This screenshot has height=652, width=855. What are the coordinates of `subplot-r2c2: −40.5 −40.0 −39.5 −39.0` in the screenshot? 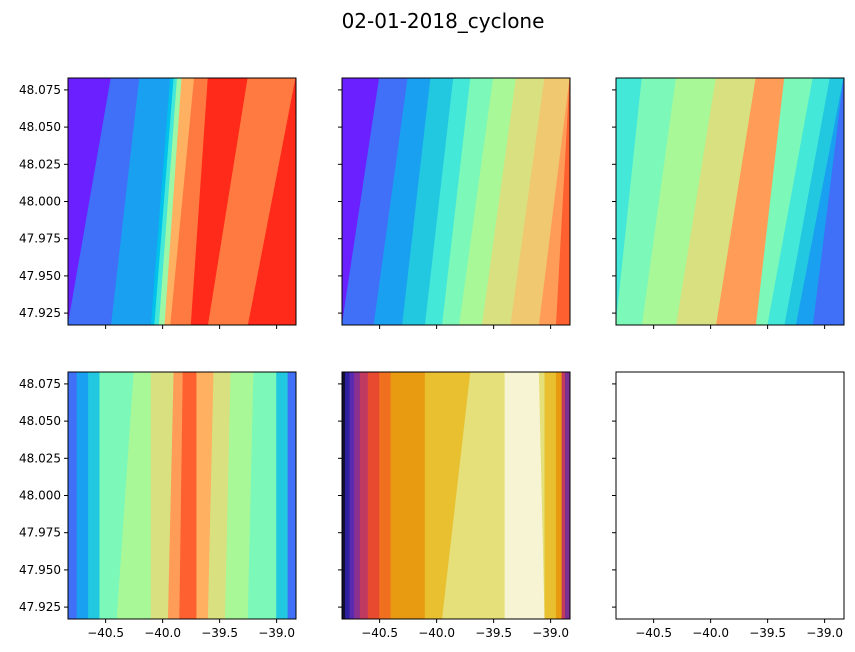 It's located at (454, 505).